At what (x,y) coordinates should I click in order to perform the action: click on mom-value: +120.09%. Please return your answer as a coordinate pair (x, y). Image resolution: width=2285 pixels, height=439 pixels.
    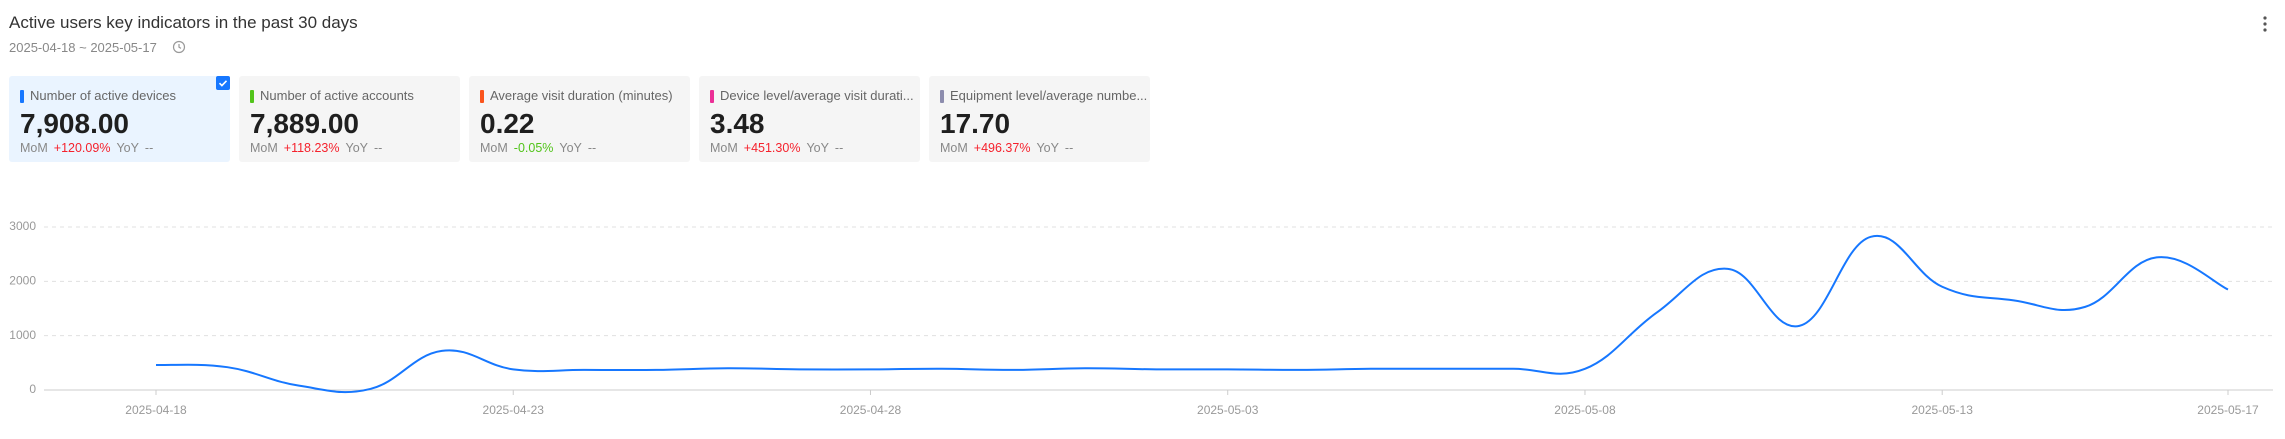
    Looking at the image, I should click on (82, 148).